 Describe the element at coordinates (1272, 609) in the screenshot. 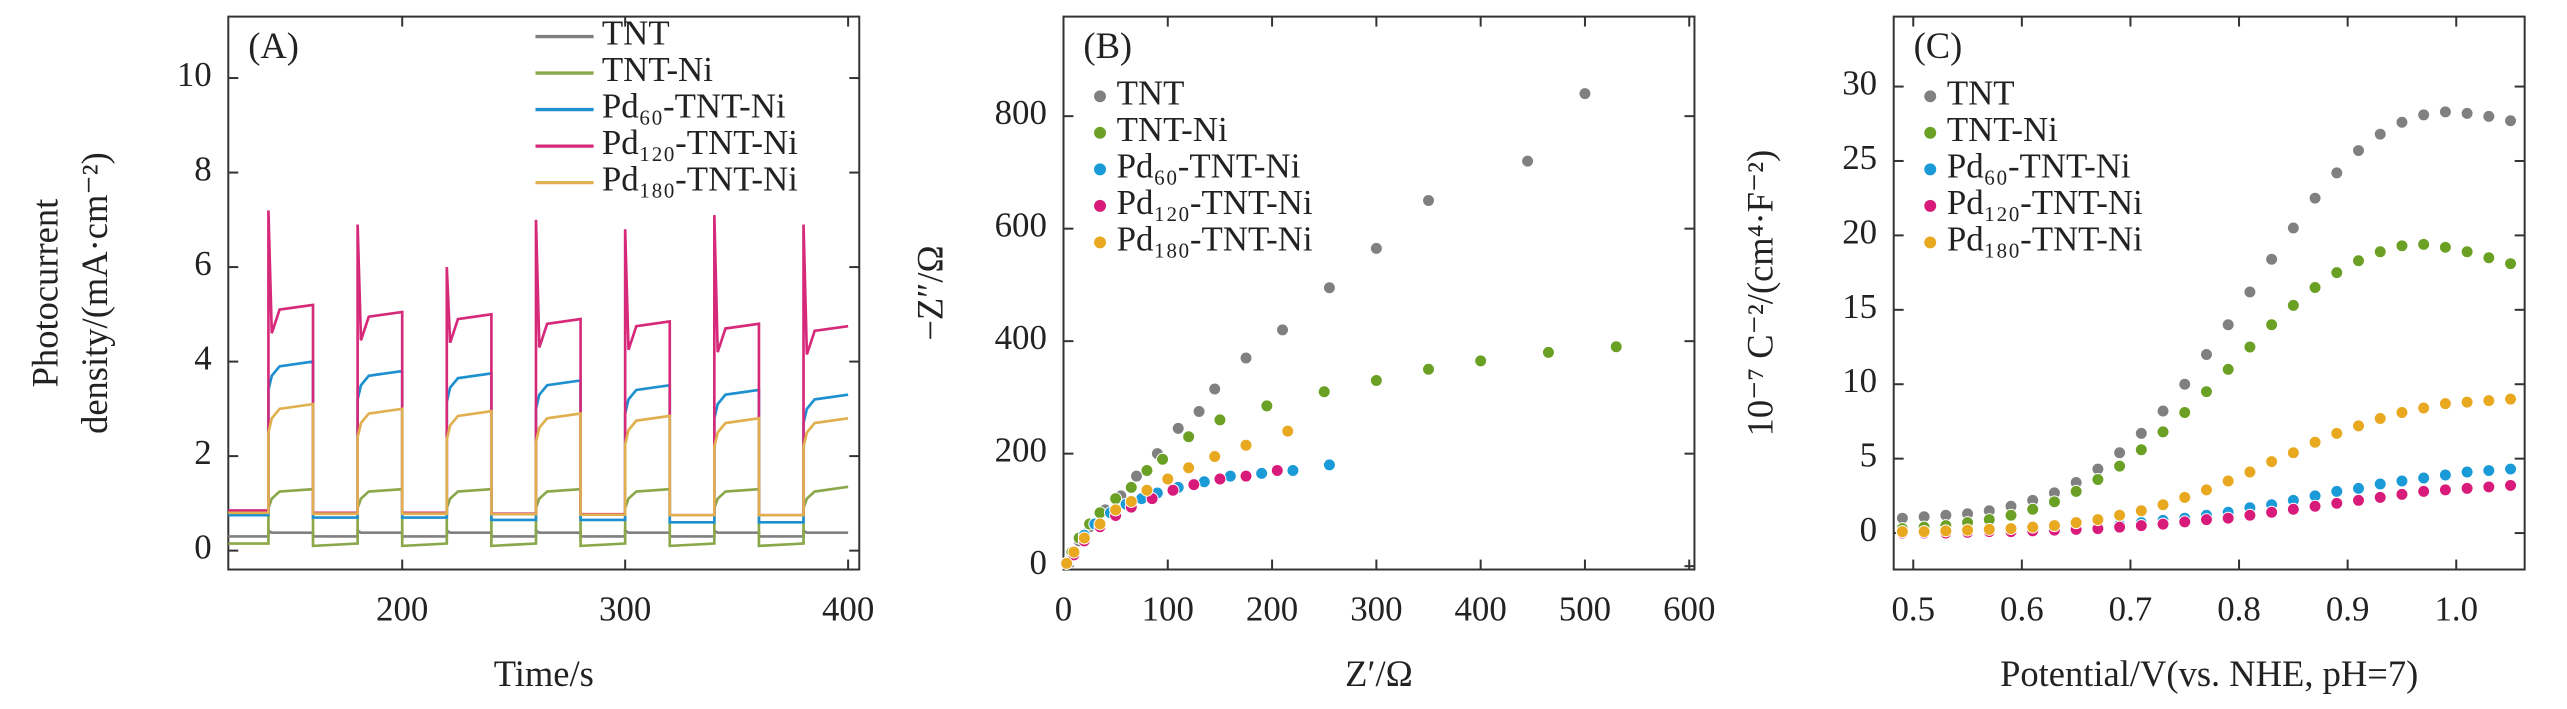

I see `x-tick-label: 200` at that location.